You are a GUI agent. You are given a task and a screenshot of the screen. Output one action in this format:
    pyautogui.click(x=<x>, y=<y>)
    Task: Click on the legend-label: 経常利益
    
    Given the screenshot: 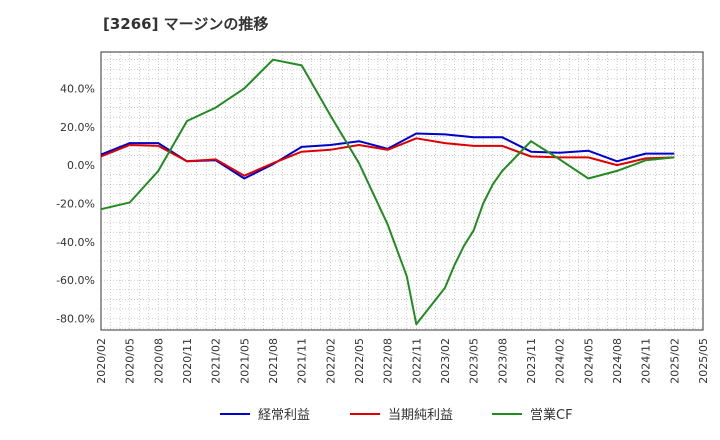 What is the action you would take?
    pyautogui.click(x=284, y=415)
    